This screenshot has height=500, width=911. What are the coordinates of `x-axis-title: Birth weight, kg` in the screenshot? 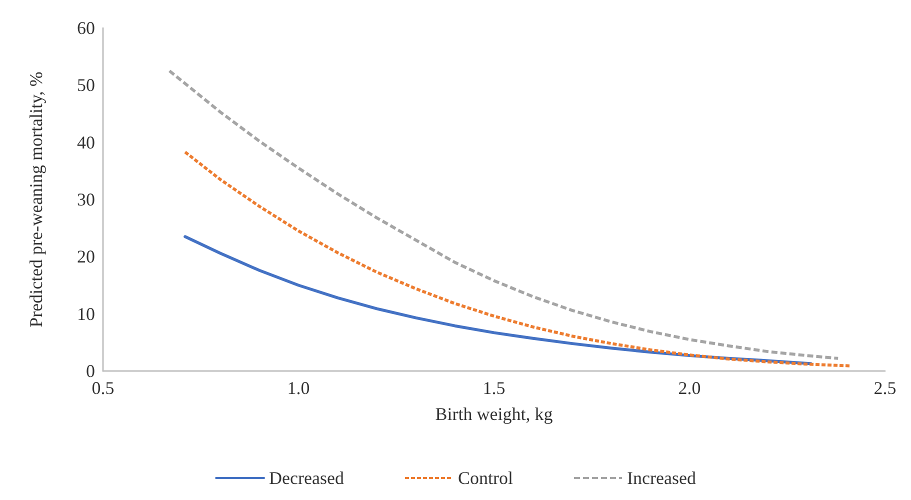 It's located at (494, 414).